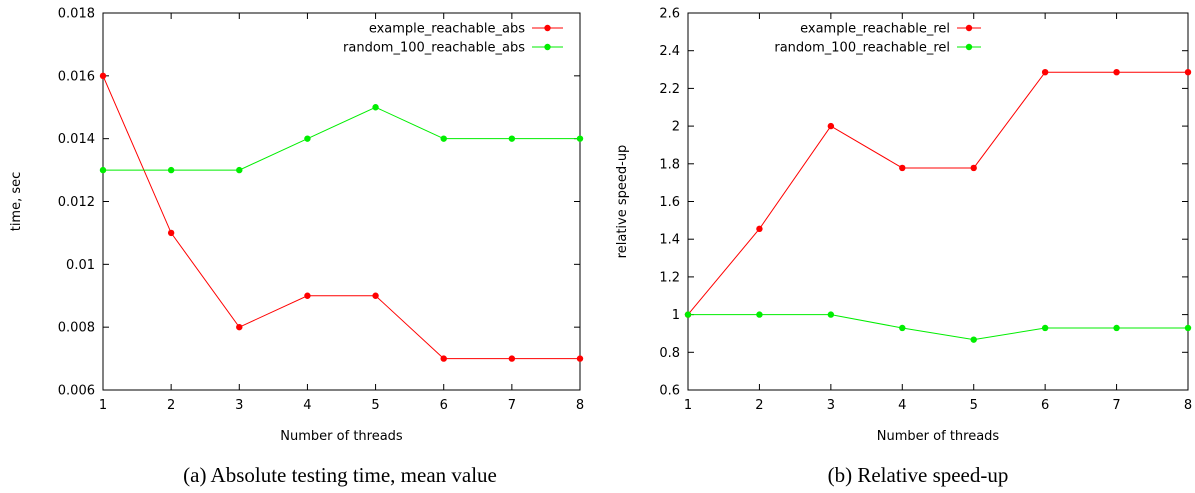  What do you see at coordinates (918, 475) in the screenshot?
I see `figure-caption: (b) Relative speed-up` at bounding box center [918, 475].